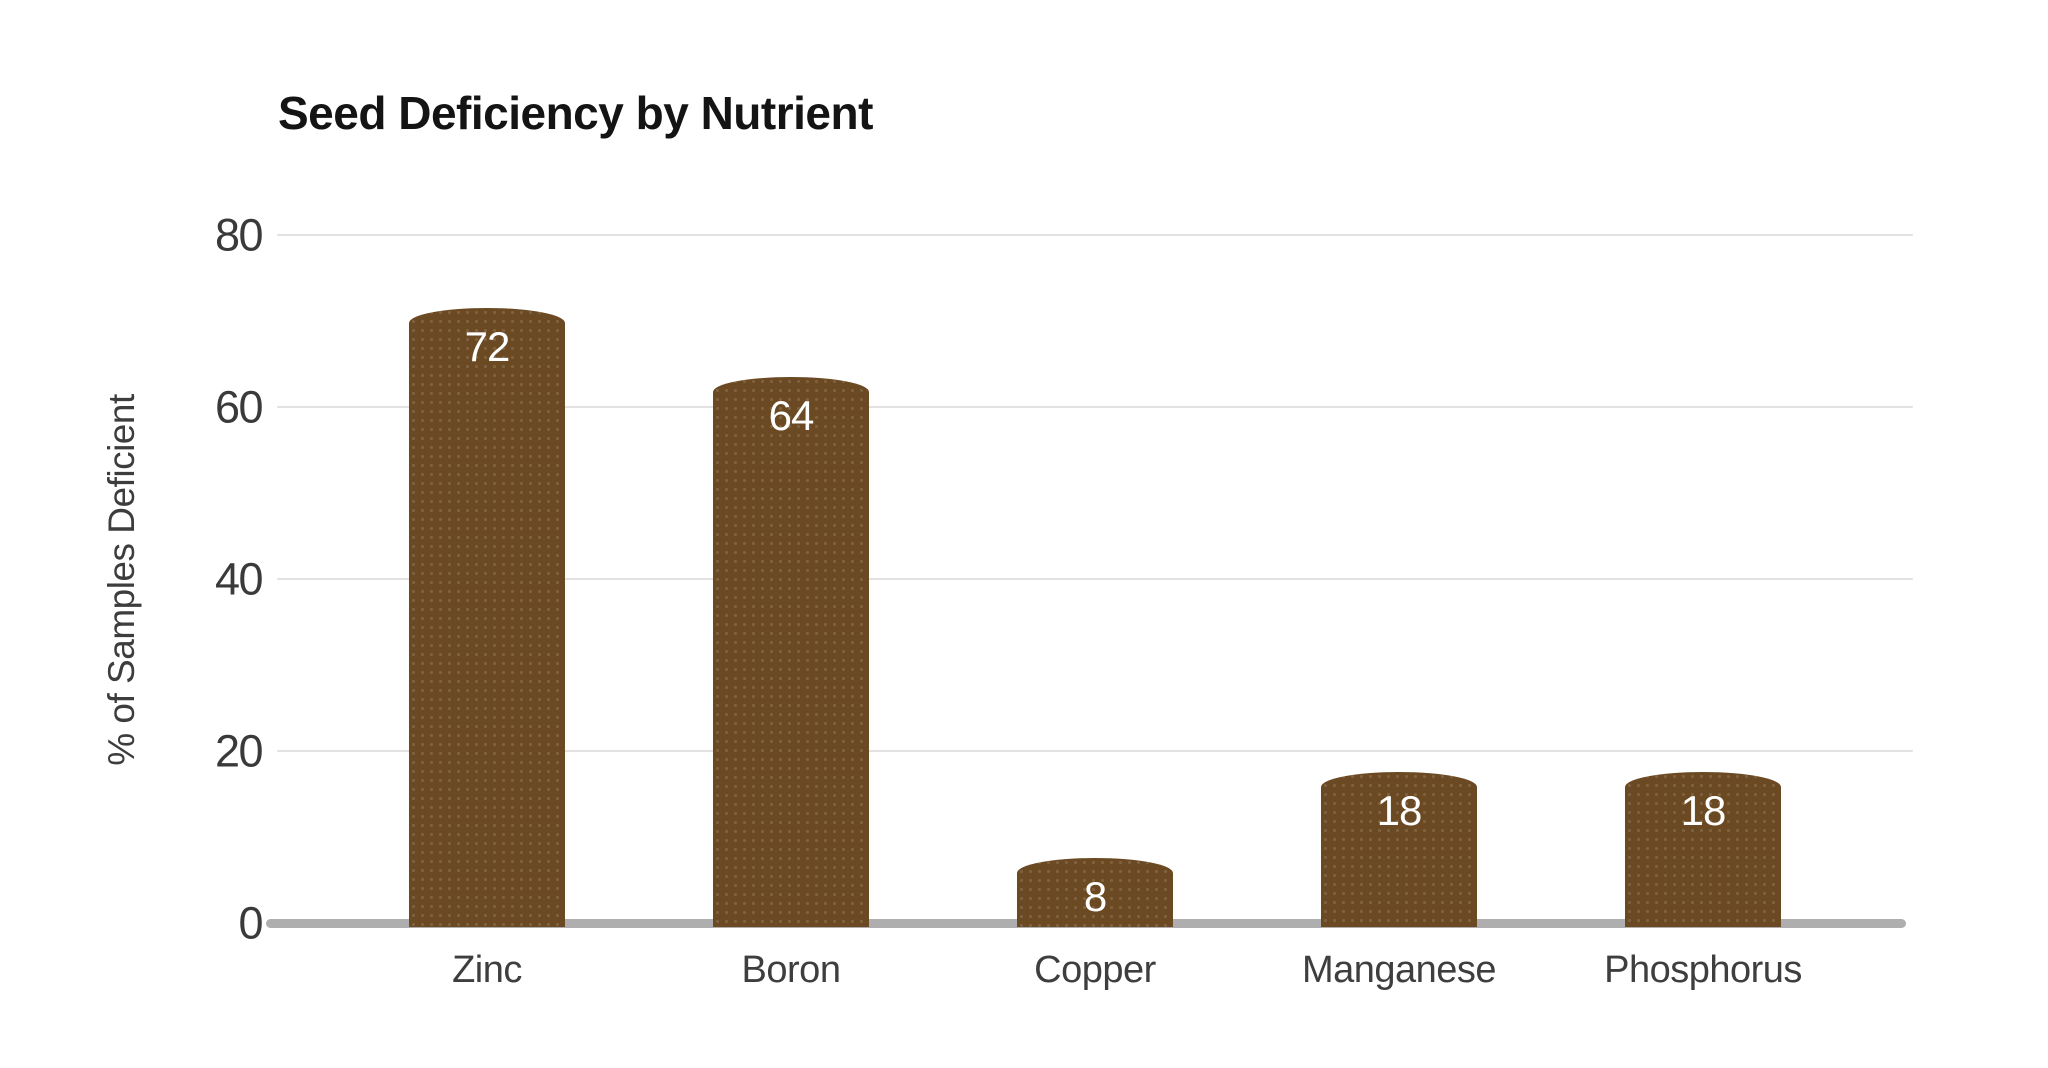 The height and width of the screenshot is (1068, 2048). I want to click on chart-title: Seed Deficiency by Nutrient, so click(575, 113).